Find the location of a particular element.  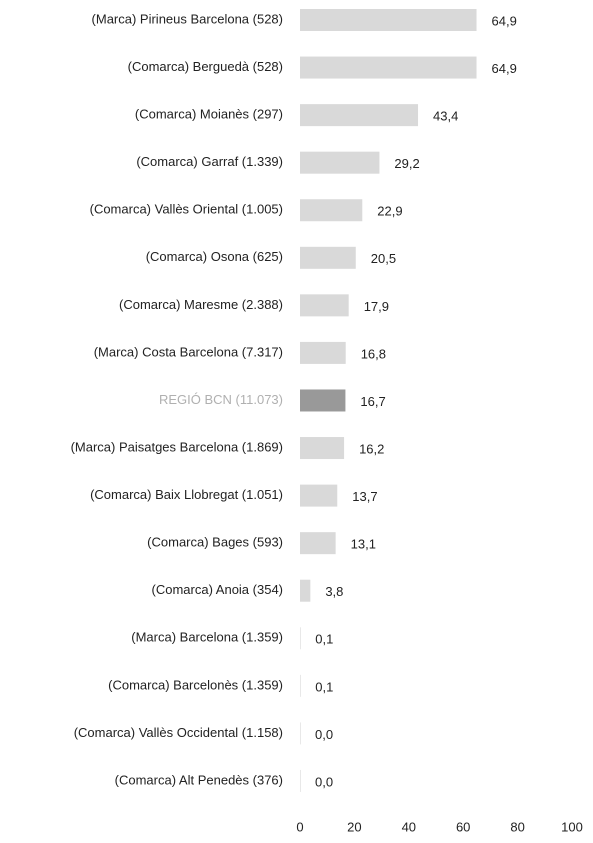

category-label: (Comarca) Vallès Occidental (1.158) is located at coordinates (178, 732).